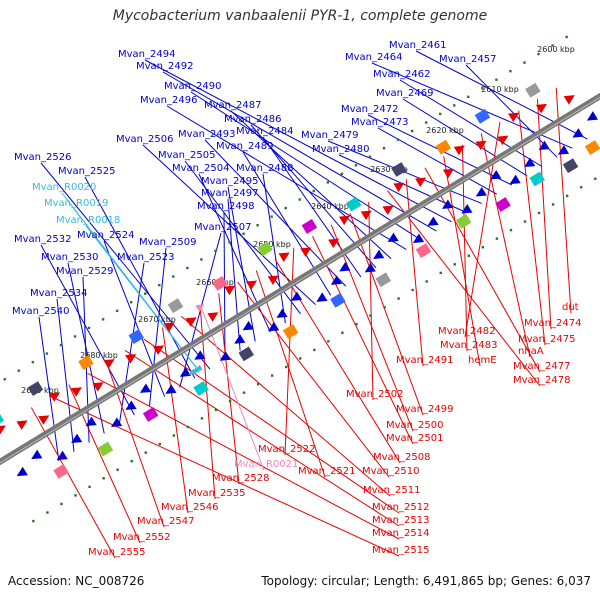 This screenshot has width=600, height=600. What do you see at coordinates (400, 550) in the screenshot?
I see `reverse-gene-label: Mvan_2515` at bounding box center [400, 550].